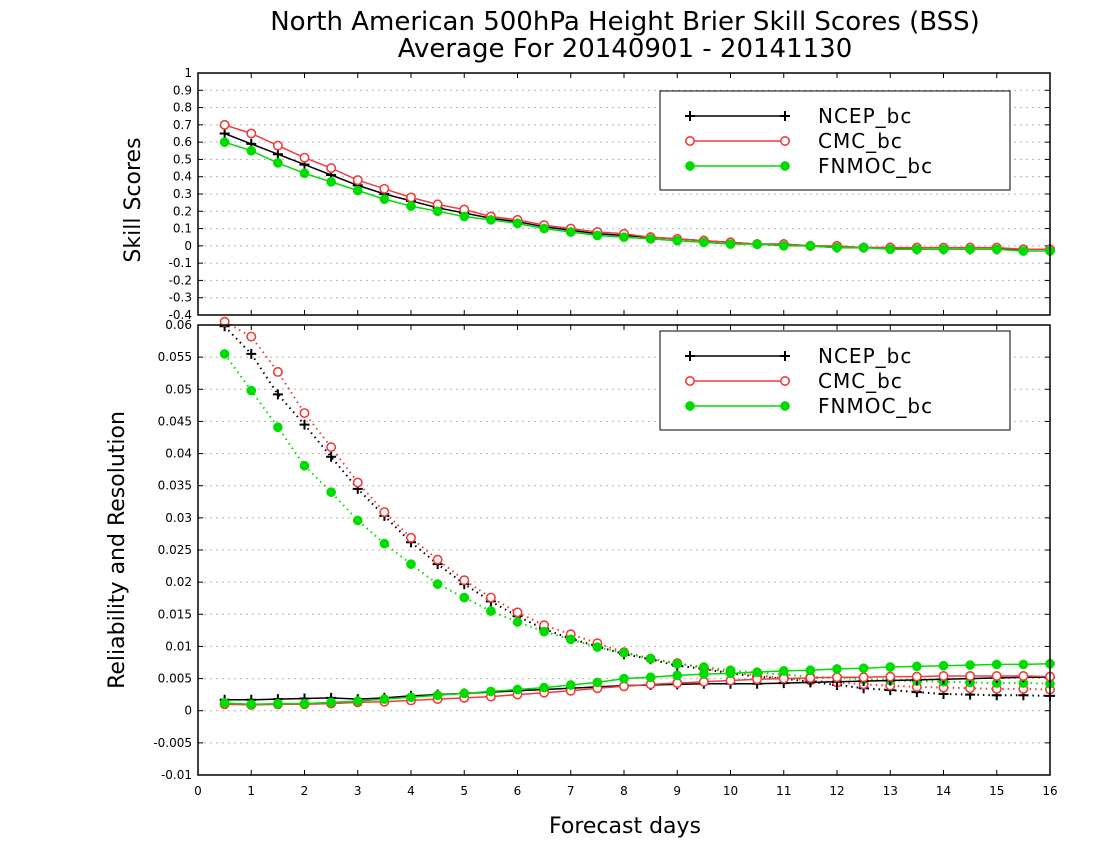  What do you see at coordinates (188, 711) in the screenshot?
I see `bottom-y-tick-label-2: 0` at bounding box center [188, 711].